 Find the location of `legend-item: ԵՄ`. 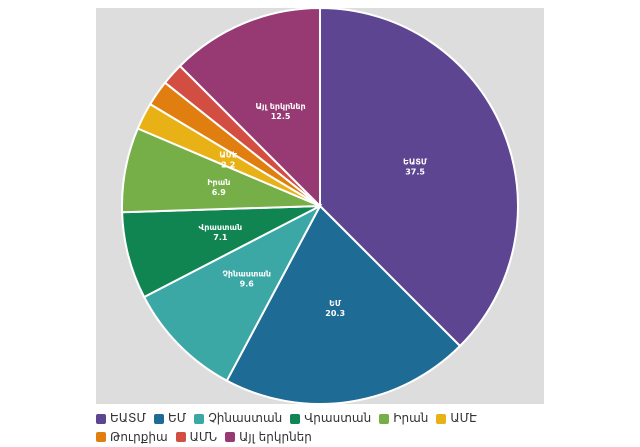

legend-item: ԵՄ is located at coordinates (170, 418).